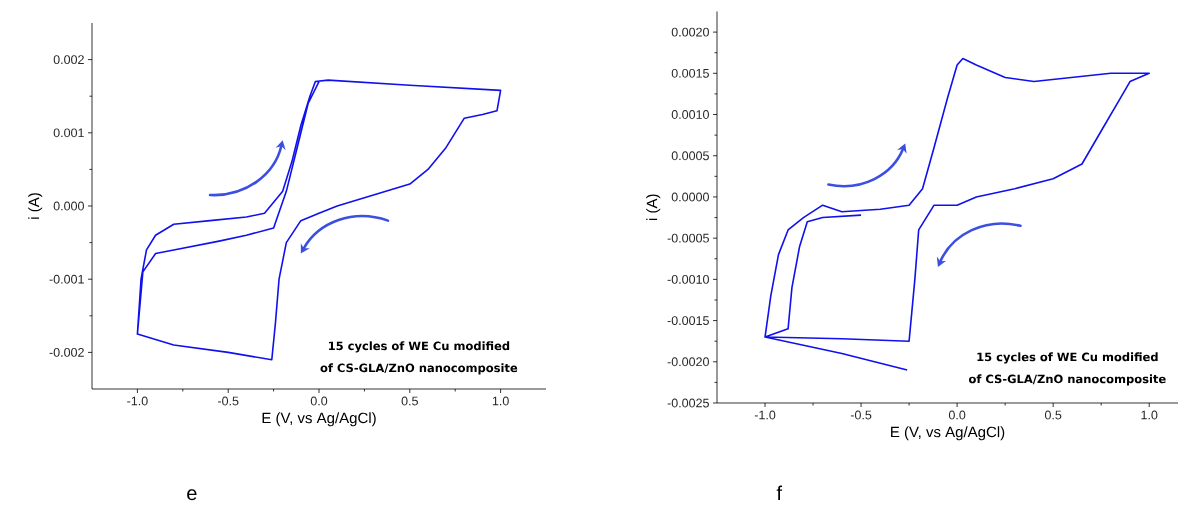 The image size is (1182, 528). What do you see at coordinates (68, 60) in the screenshot?
I see `y-tick-label: 0.002` at bounding box center [68, 60].